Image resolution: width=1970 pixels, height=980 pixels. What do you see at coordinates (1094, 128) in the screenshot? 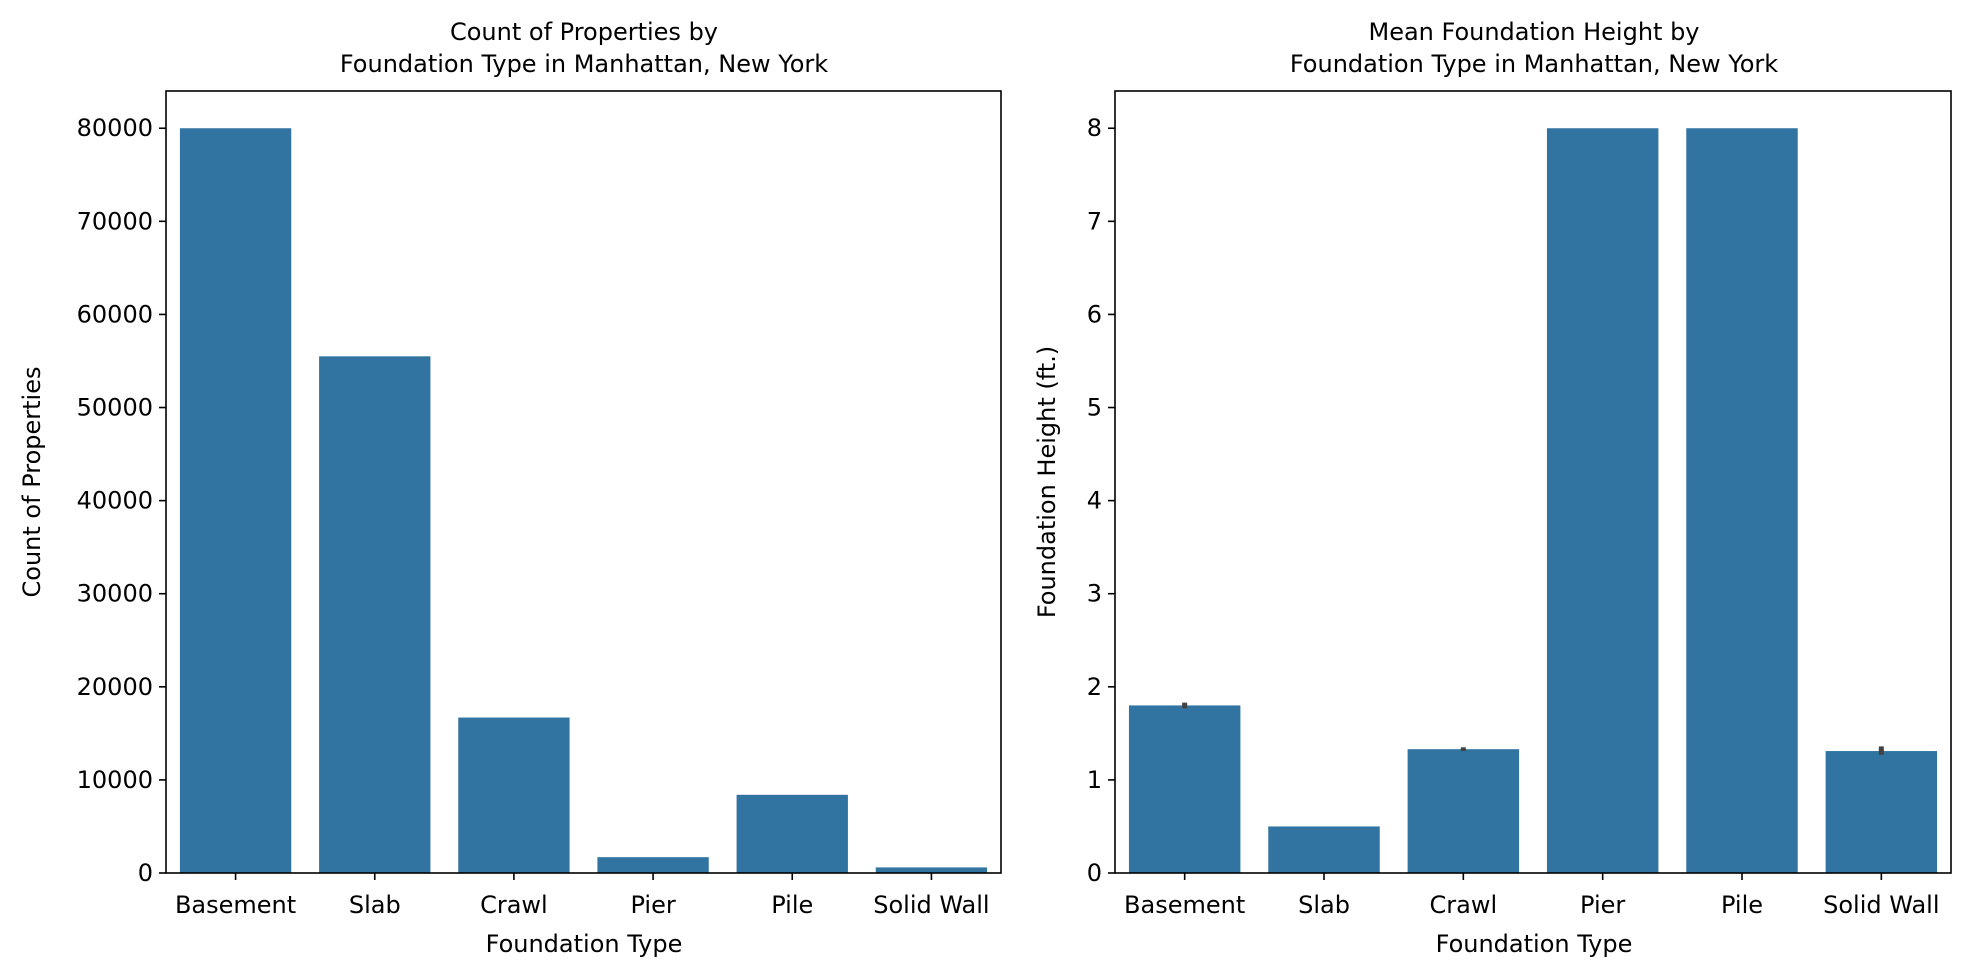
I see `y-tick-label: 8` at bounding box center [1094, 128].